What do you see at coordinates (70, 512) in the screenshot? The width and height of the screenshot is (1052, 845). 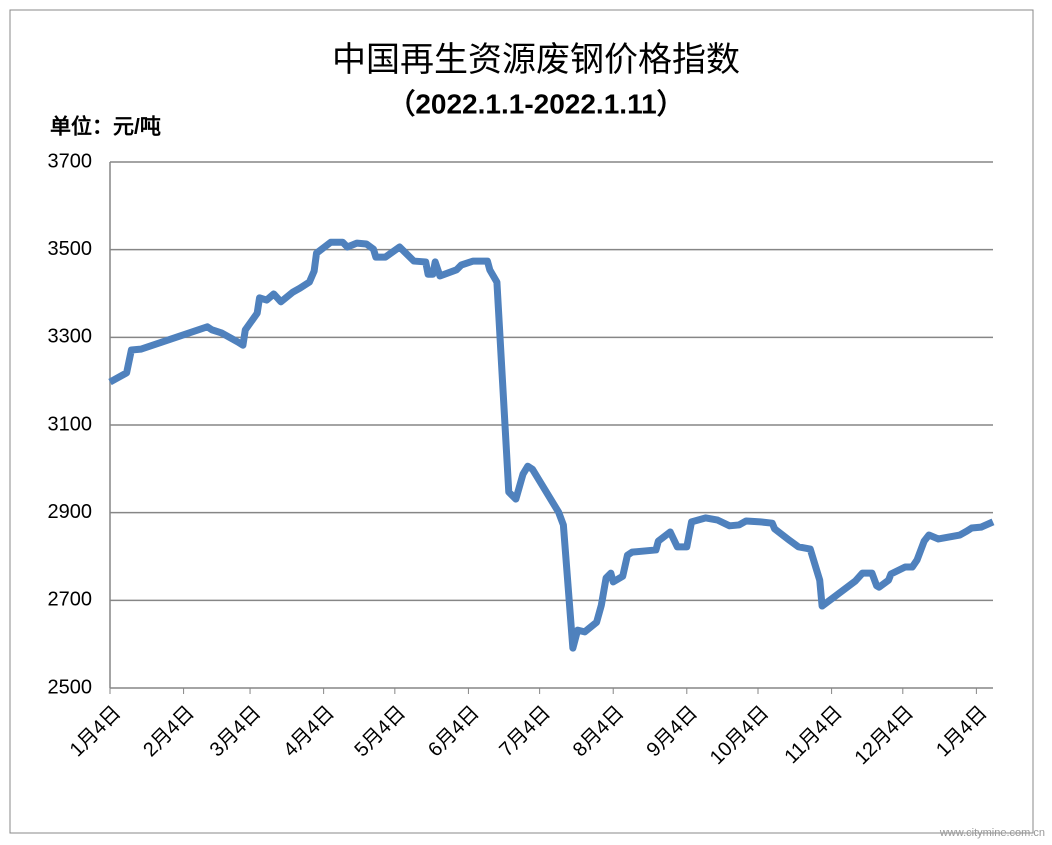 I see `y-tick-label: 2900` at bounding box center [70, 512].